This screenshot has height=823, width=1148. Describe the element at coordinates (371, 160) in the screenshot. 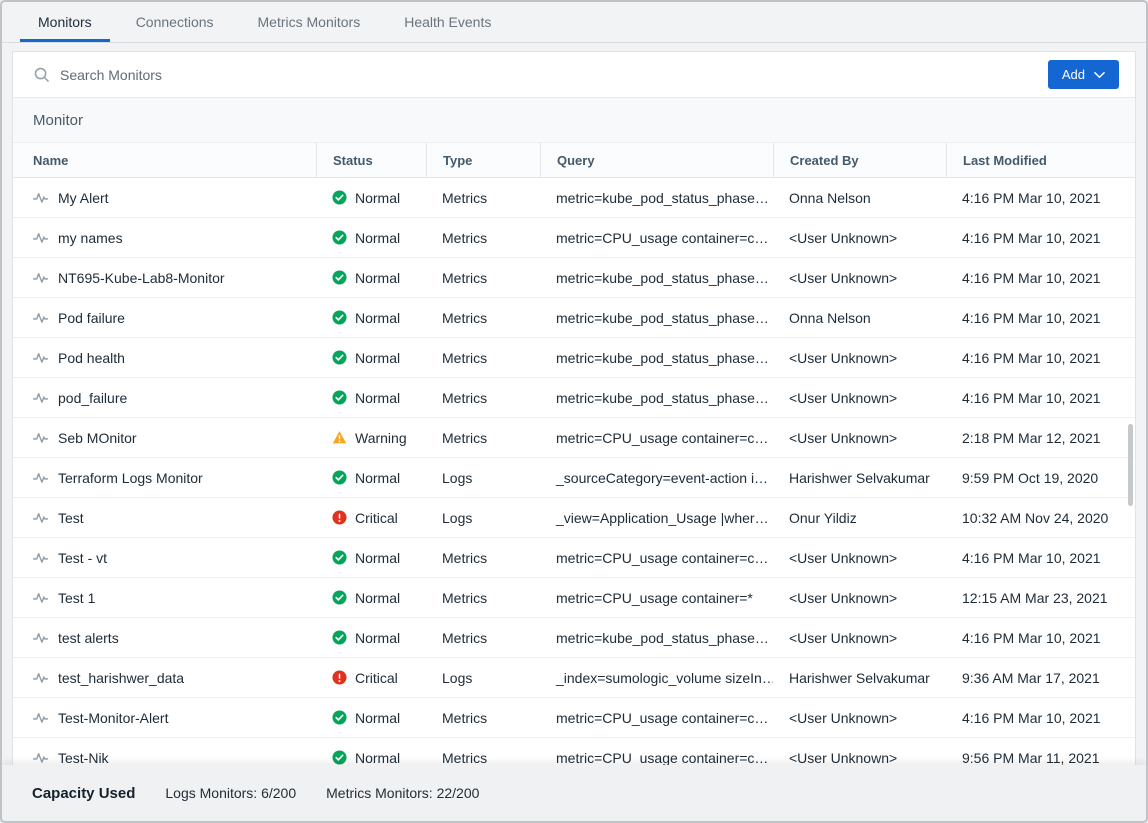

I see `column-header-status: Status` at that location.